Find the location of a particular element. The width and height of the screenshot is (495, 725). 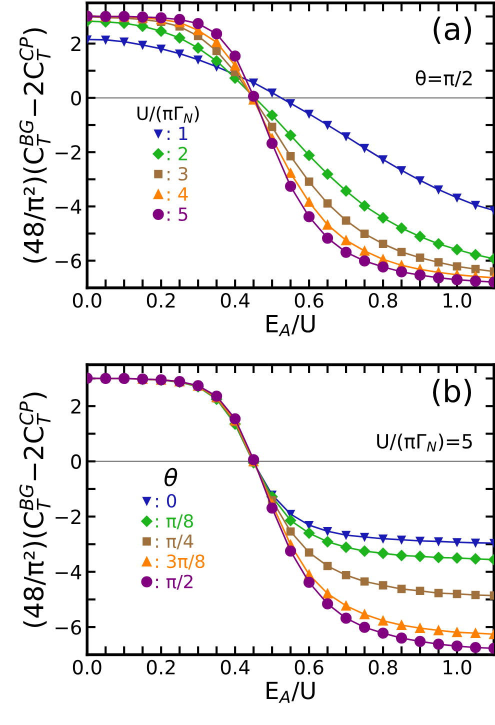

annotation: (a) is located at coordinates (453, 30).